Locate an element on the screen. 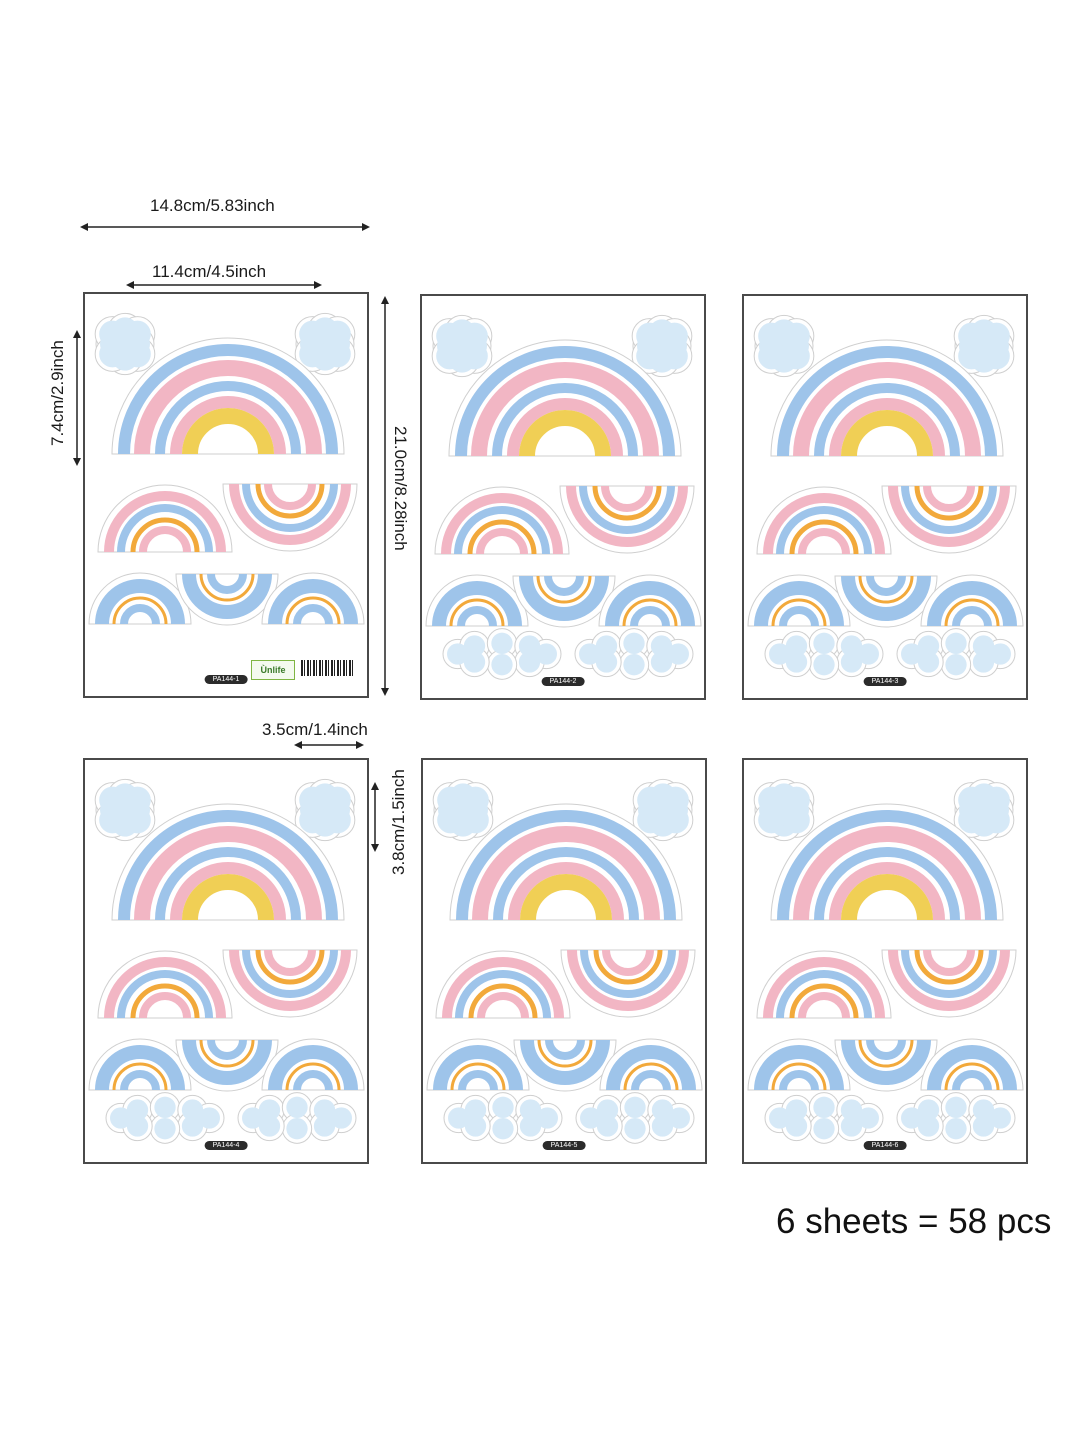 This screenshot has height=1440, width=1080. sticker-sheet-6: PA144-6 is located at coordinates (885, 961).